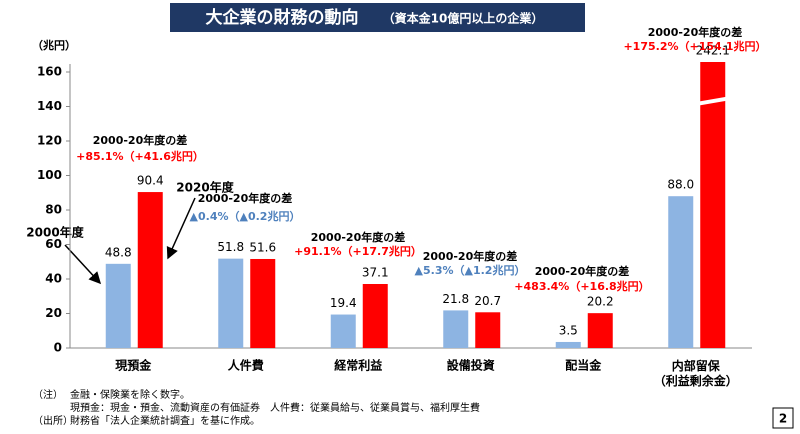  Describe the element at coordinates (49, 141) in the screenshot. I see `y-tick-label: 120` at that location.